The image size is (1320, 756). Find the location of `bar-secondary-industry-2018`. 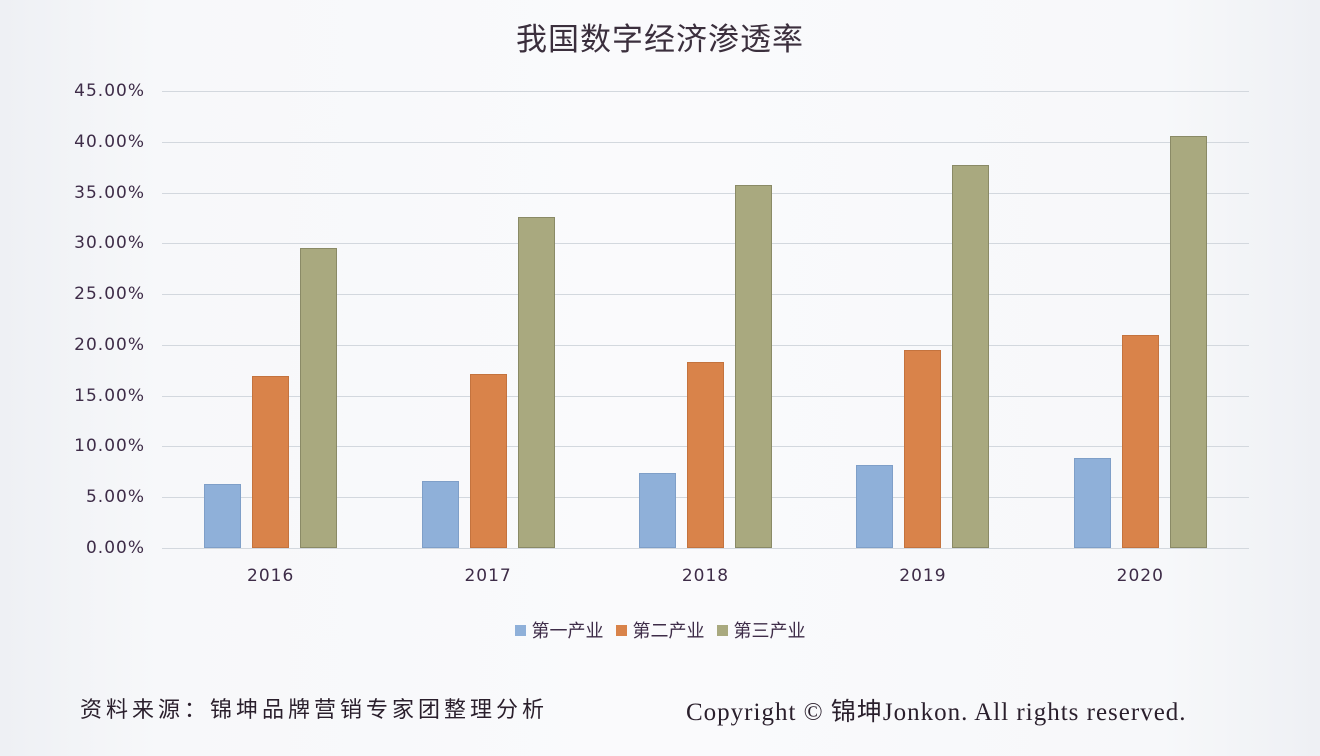

bar-secondary-industry-2018 is located at coordinates (705, 455).